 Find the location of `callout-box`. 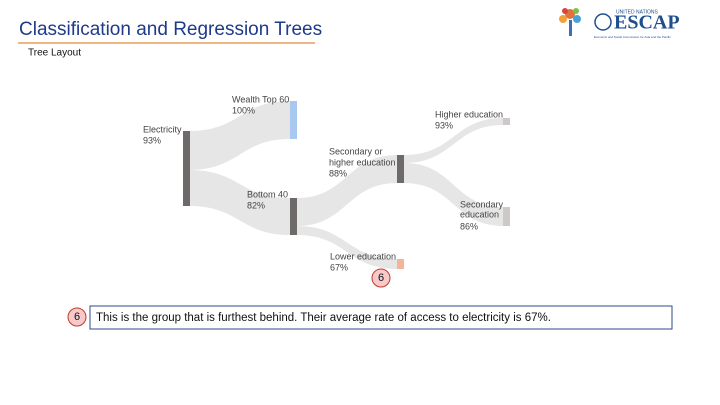

callout-box is located at coordinates (381, 317).